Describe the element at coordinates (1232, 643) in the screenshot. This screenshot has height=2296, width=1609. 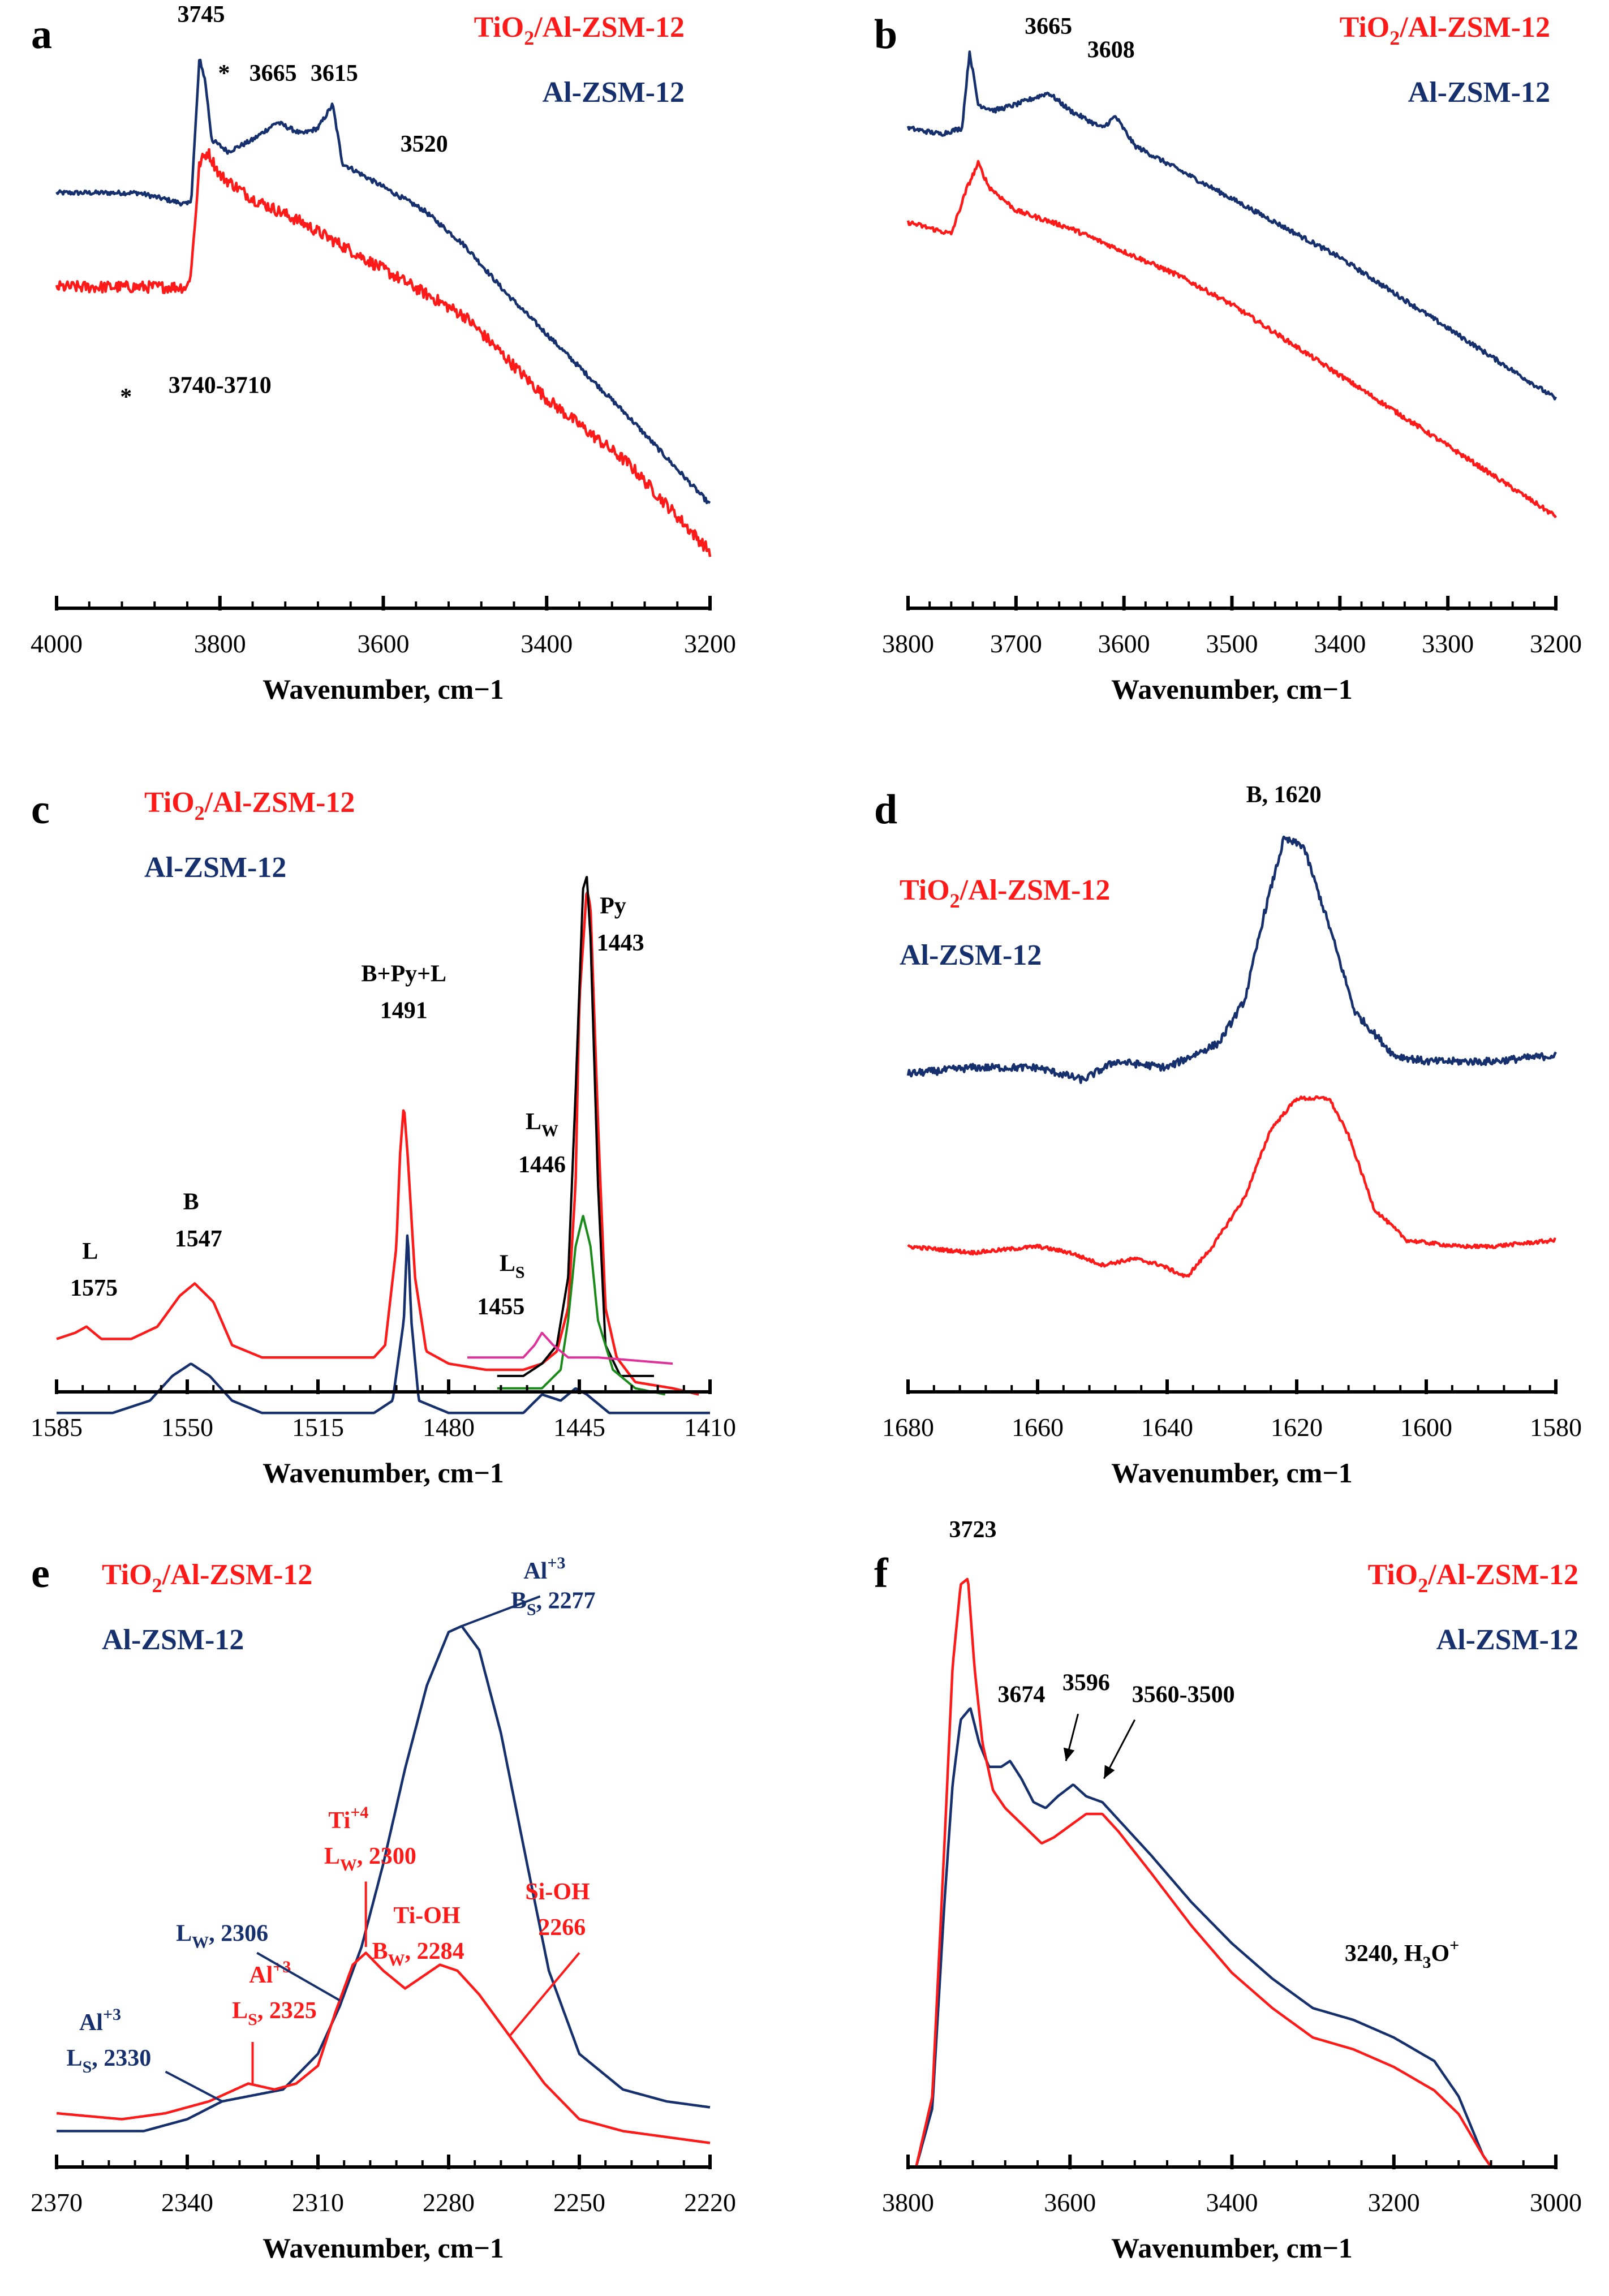
I see `x-tick-label: 3500` at that location.